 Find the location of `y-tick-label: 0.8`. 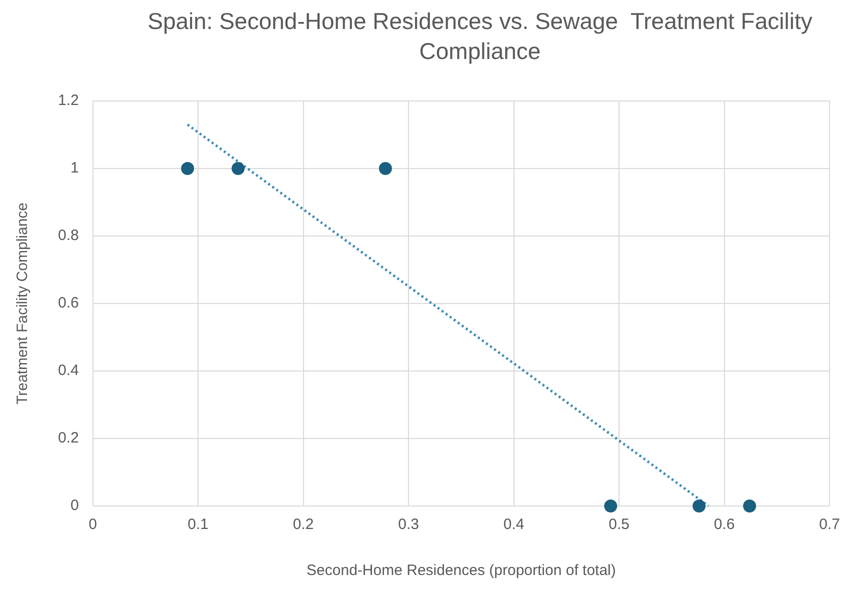

y-tick-label: 0.8 is located at coordinates (68, 235).